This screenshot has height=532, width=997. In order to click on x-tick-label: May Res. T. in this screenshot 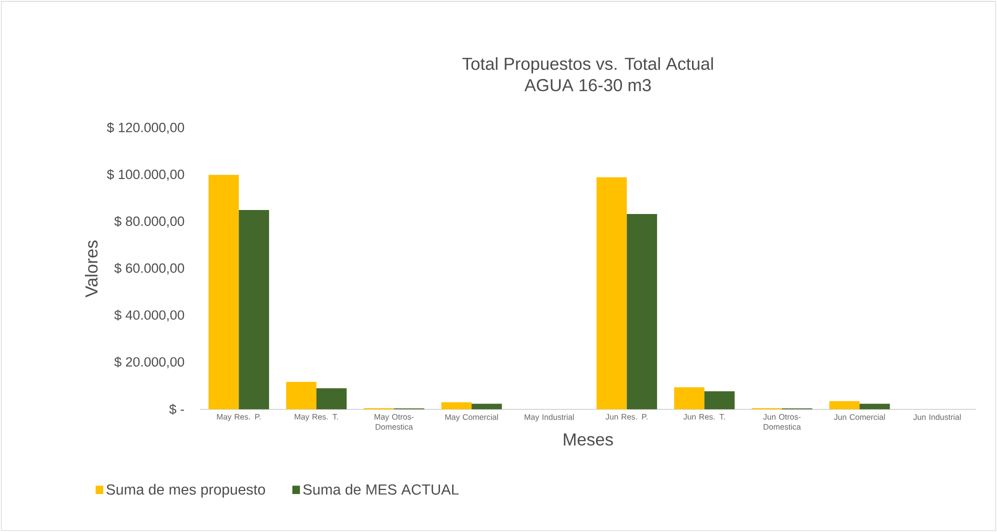, I will do `click(316, 418)`.